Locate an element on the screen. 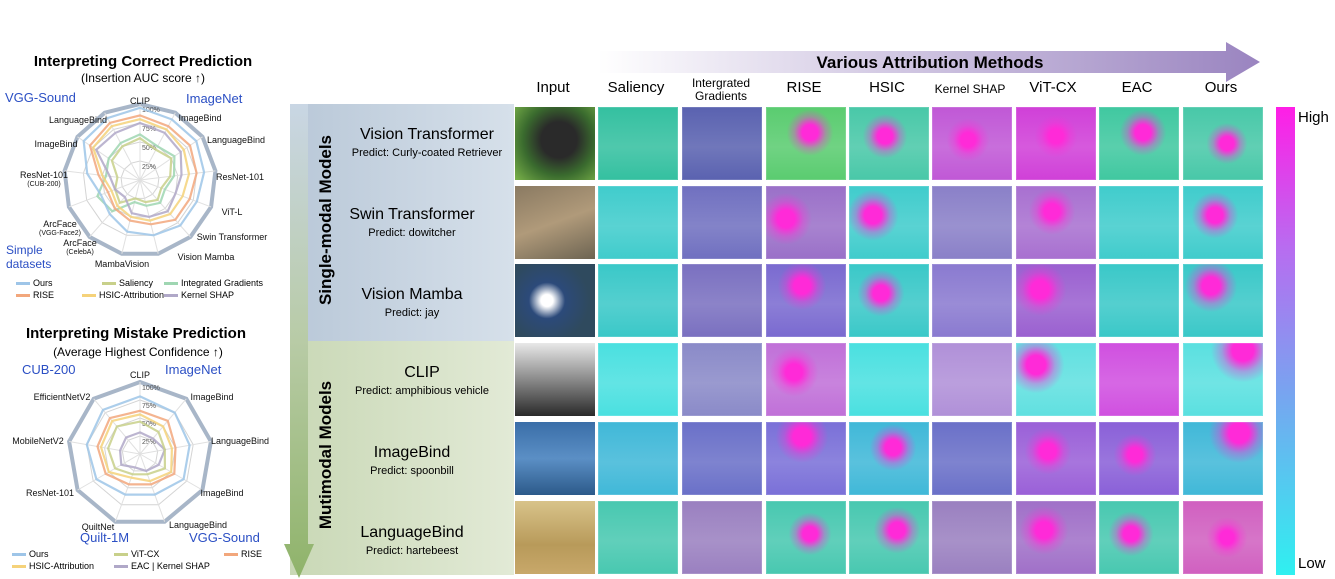 This screenshot has height=579, width=1335. dataset-label-imagenet: ImageNet is located at coordinates (214, 98).